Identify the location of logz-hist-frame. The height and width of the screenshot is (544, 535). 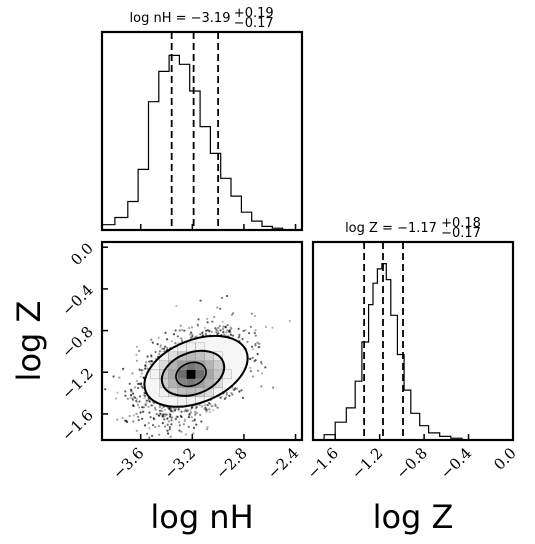
(413, 341).